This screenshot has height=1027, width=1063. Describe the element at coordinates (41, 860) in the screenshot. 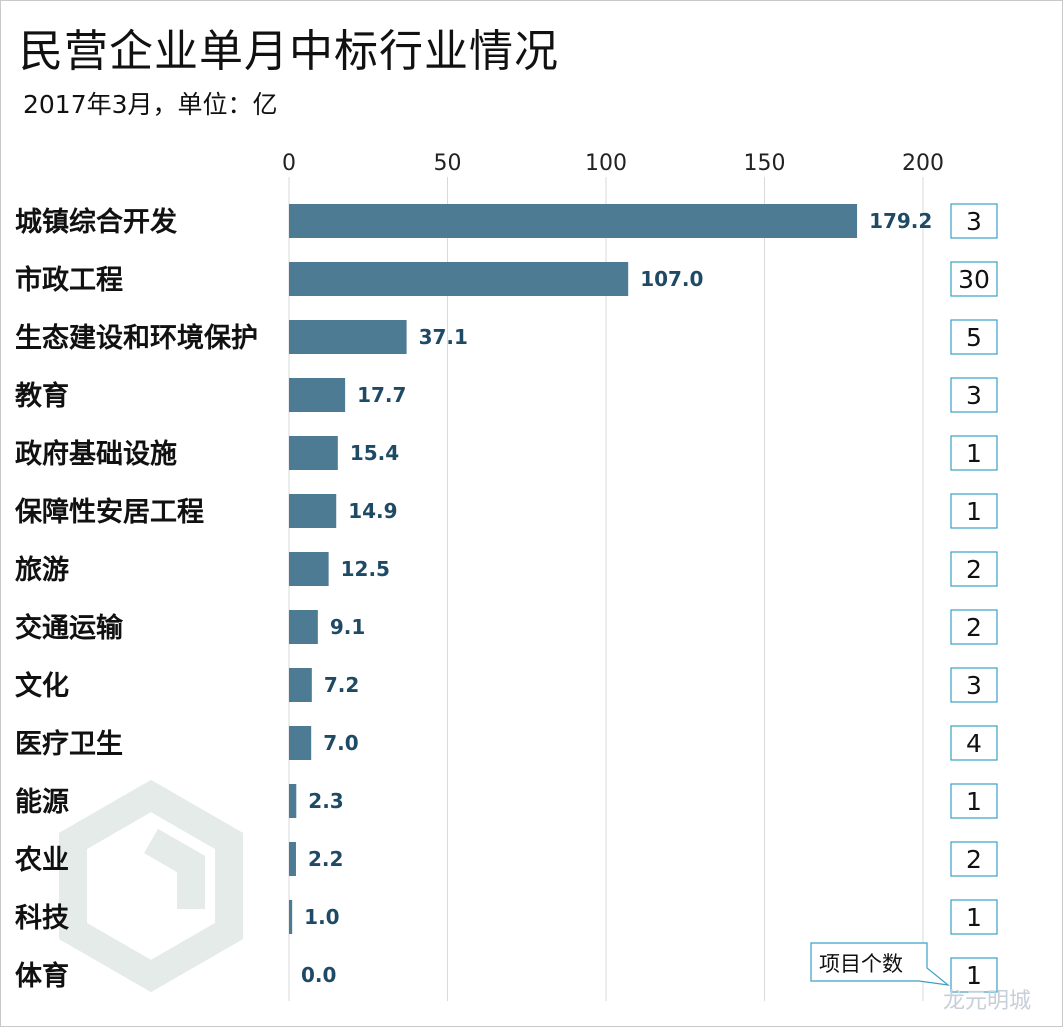

I see `category-label: 农业` at that location.